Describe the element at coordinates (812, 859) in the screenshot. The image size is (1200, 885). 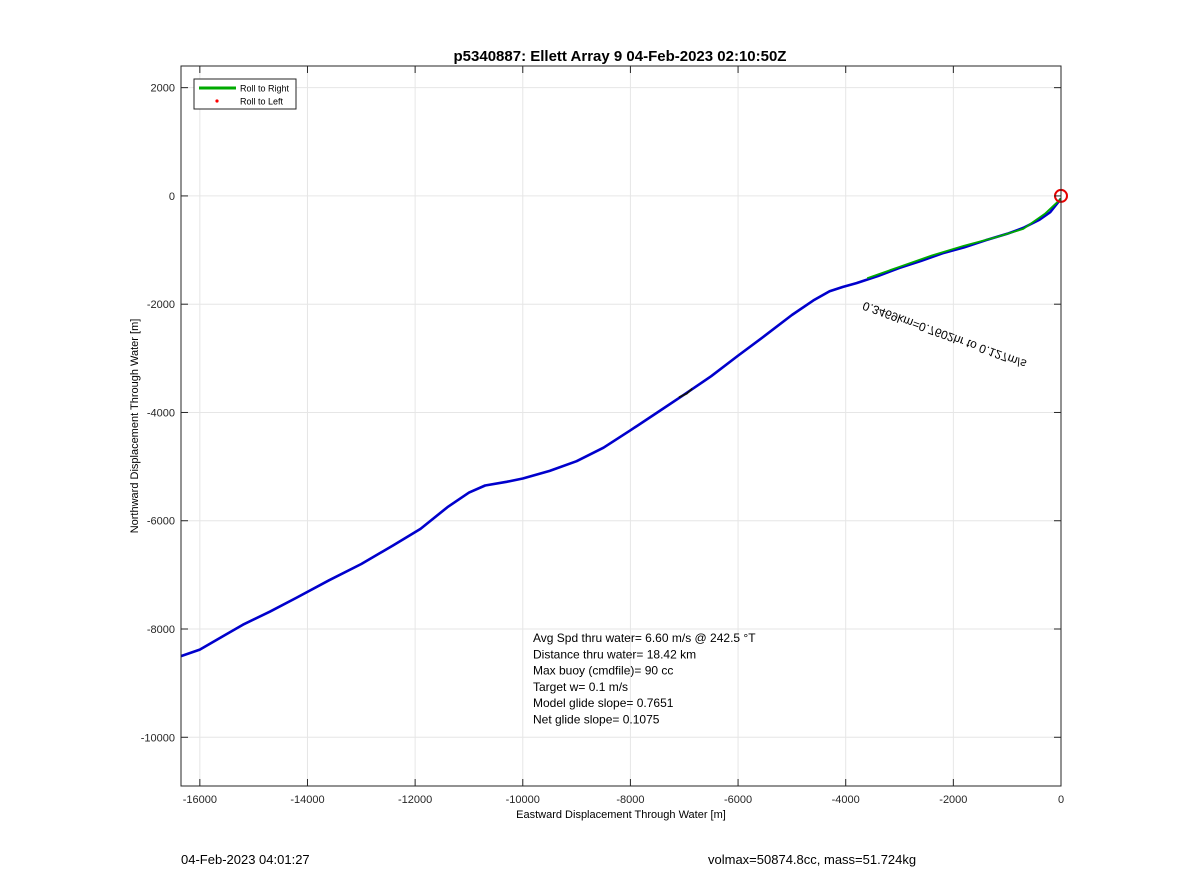
I see `footer-volmax-mass: volmax=50874.8cc, mass=51.724kg` at that location.